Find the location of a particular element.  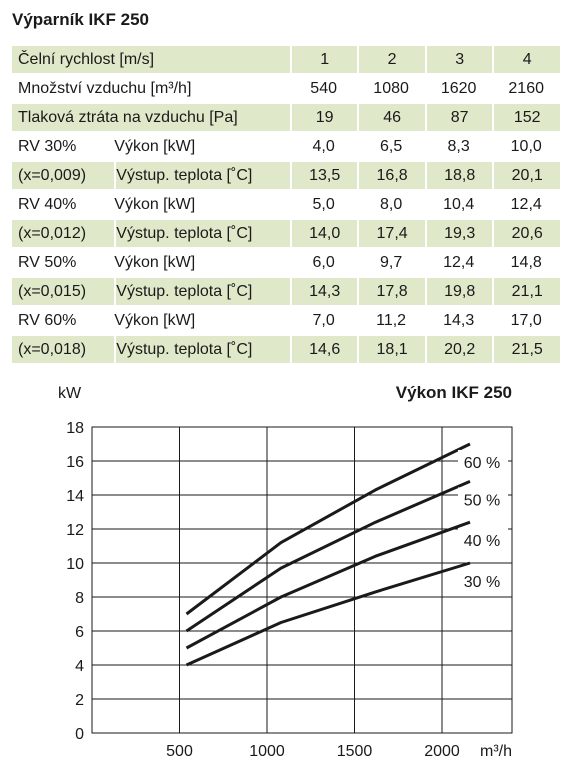

series-label: 60 % is located at coordinates (482, 463).